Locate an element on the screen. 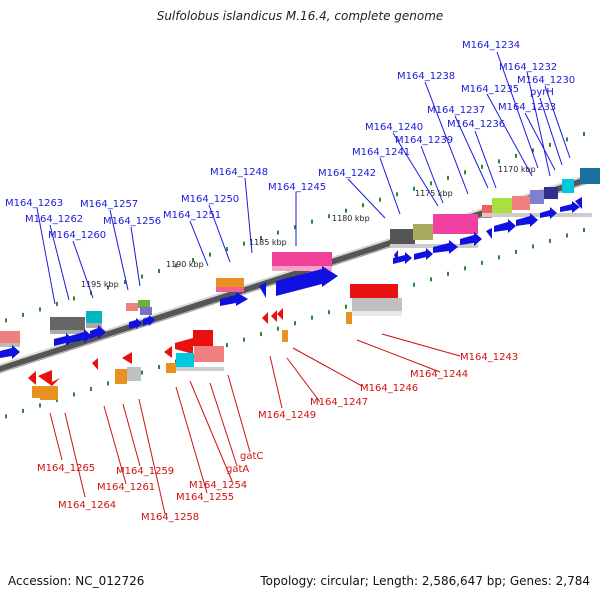  tick-label: 1175 kbp is located at coordinates (434, 193).